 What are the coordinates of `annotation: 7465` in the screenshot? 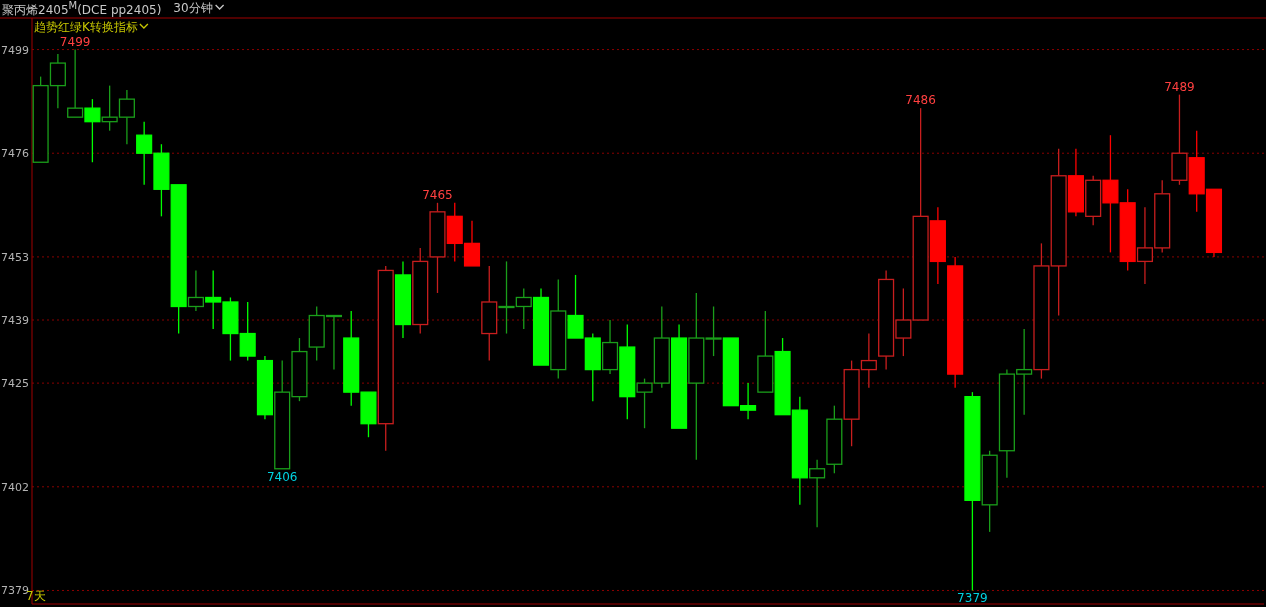 It's located at (437, 194).